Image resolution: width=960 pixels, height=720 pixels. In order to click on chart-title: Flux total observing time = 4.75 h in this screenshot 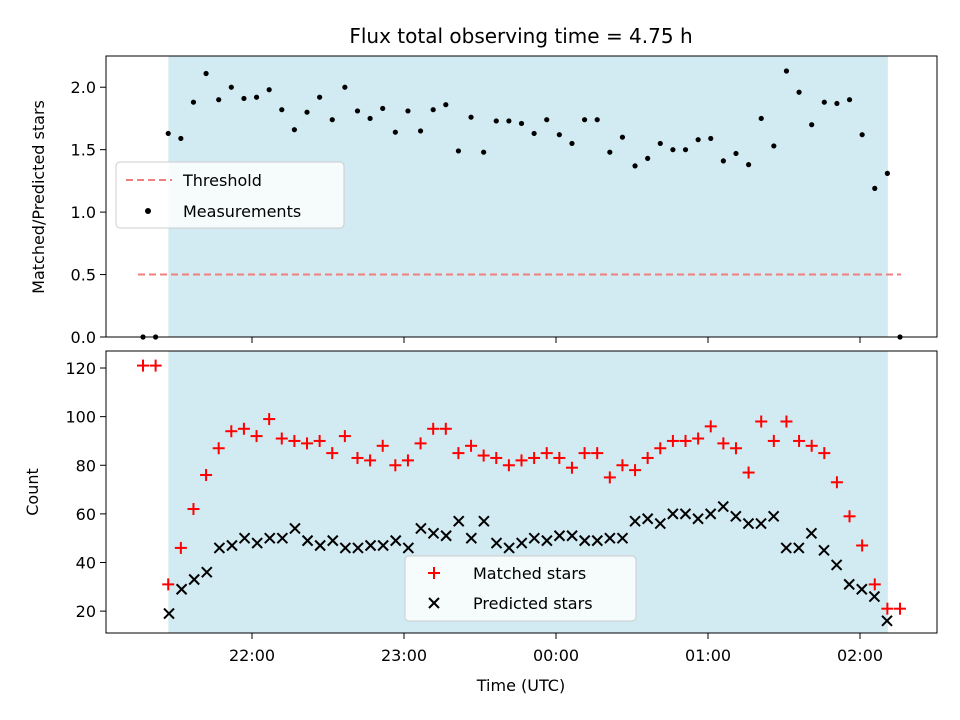, I will do `click(520, 36)`.